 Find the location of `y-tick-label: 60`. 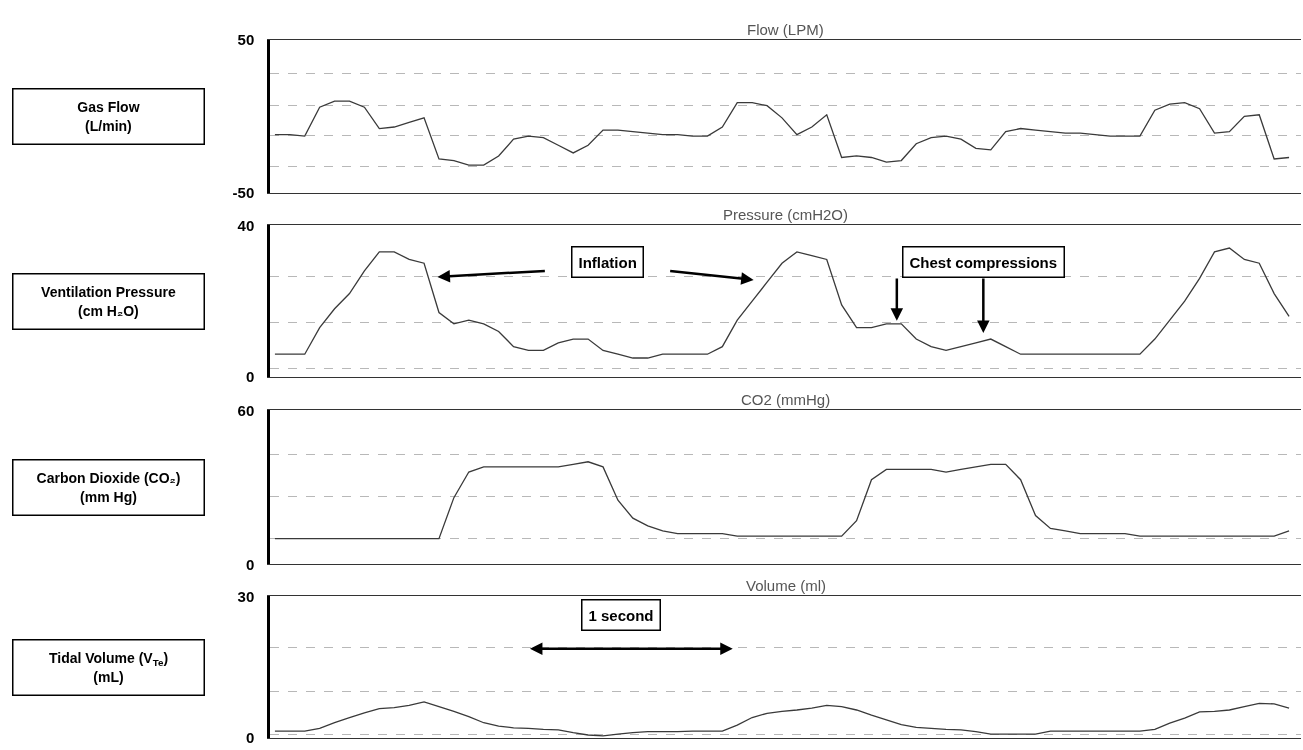

y-tick-label: 60 is located at coordinates (246, 410).